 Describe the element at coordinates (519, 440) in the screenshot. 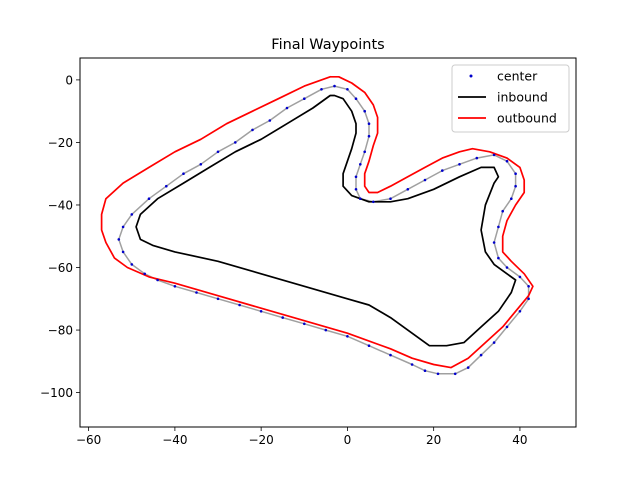

I see `x-tick-label: 40` at that location.